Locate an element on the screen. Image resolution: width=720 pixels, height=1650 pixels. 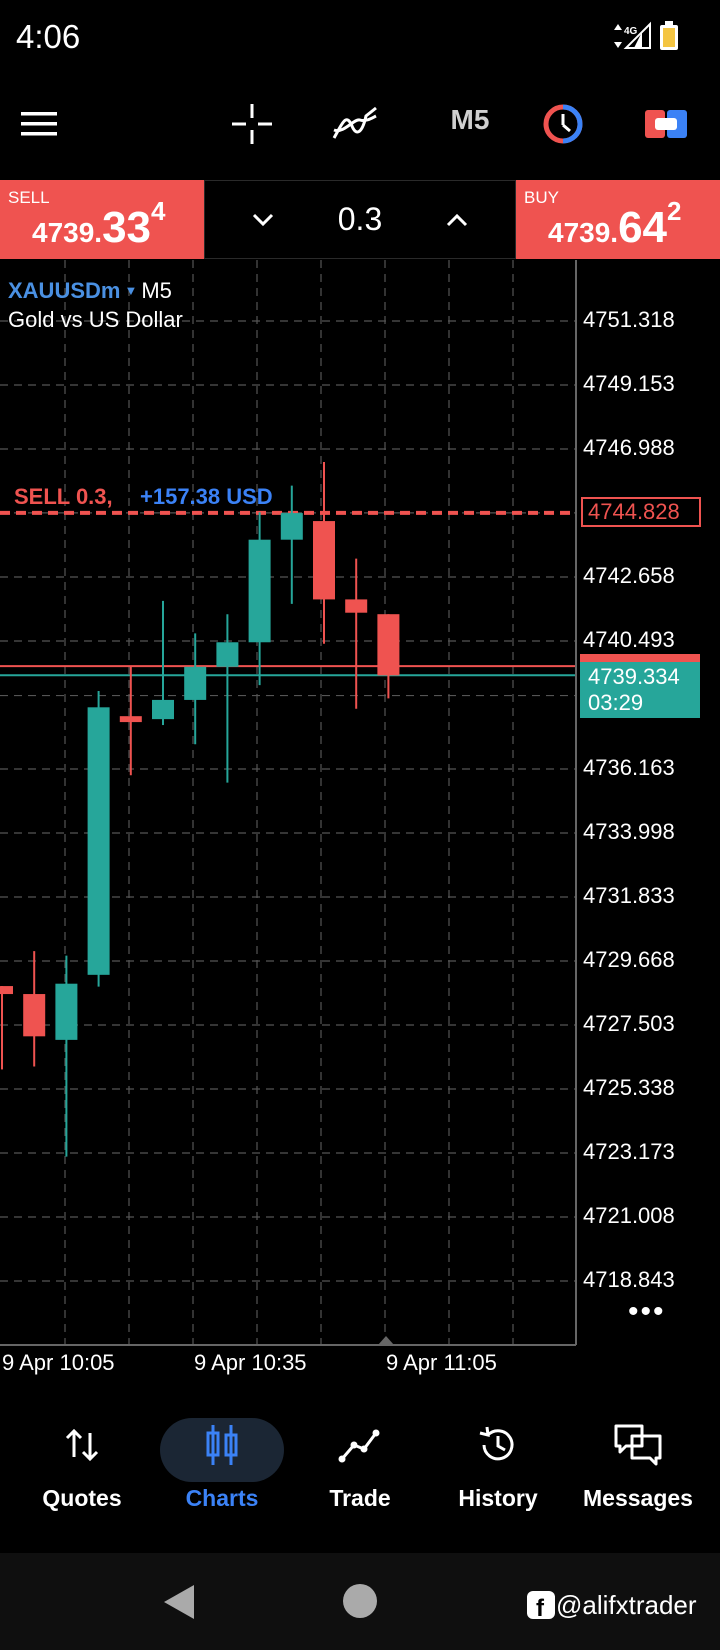
trade-line-profit: +157.38 USD is located at coordinates (206, 496).